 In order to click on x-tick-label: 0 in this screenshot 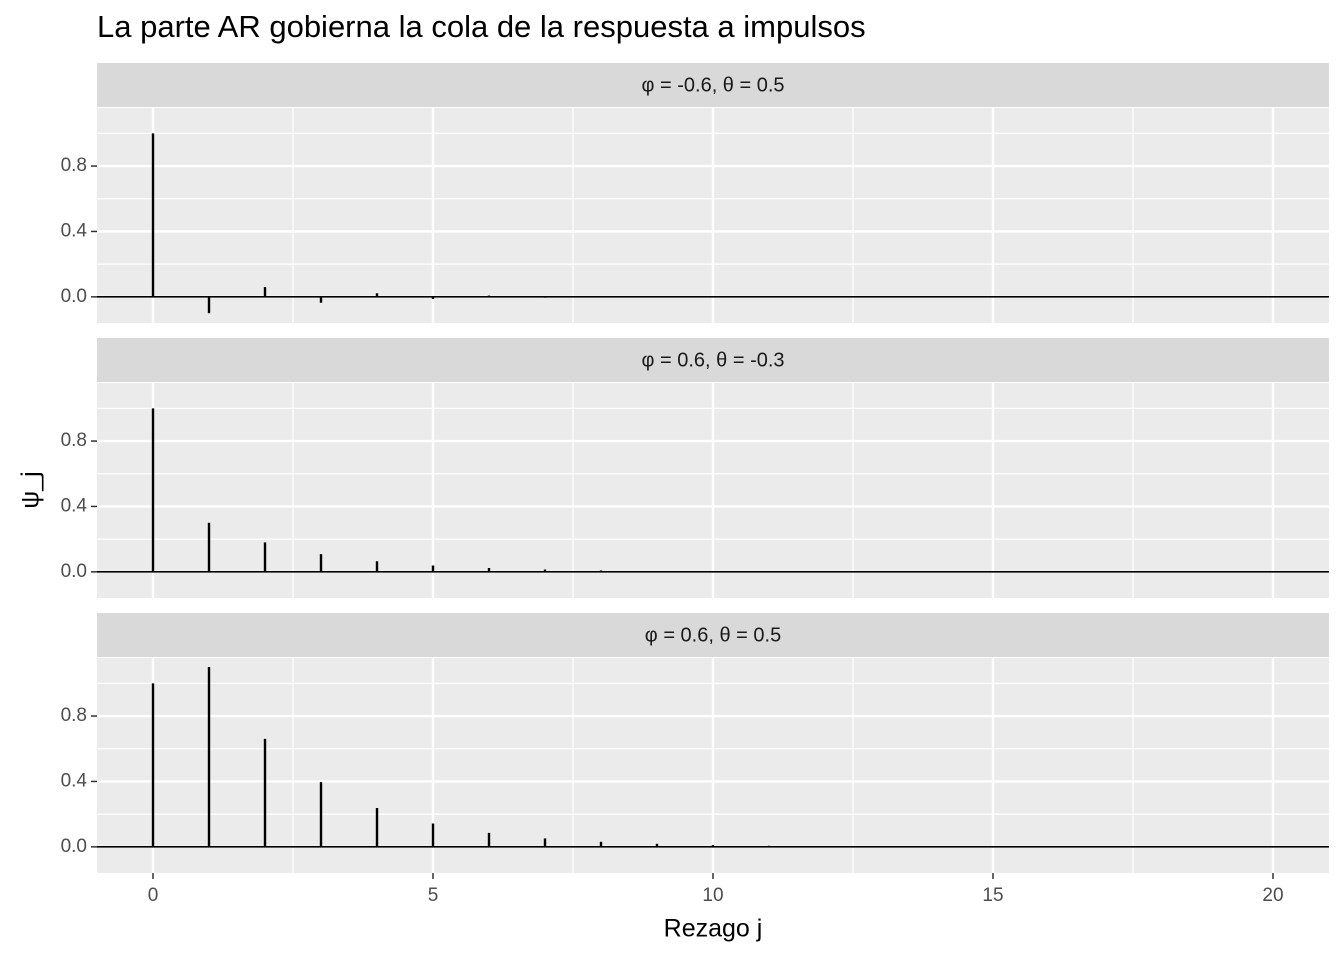, I will do `click(153, 895)`.